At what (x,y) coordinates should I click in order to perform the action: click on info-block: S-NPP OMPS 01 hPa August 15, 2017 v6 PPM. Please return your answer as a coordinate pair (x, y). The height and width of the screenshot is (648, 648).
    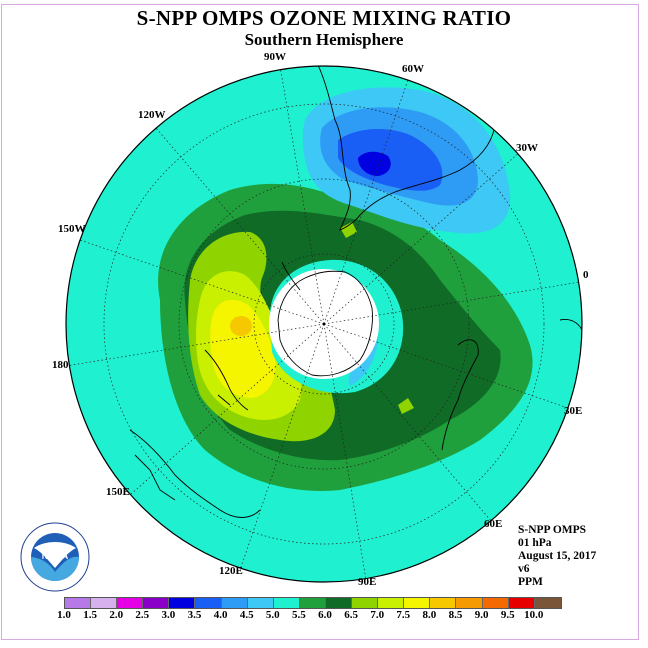
    Looking at the image, I should click on (557, 556).